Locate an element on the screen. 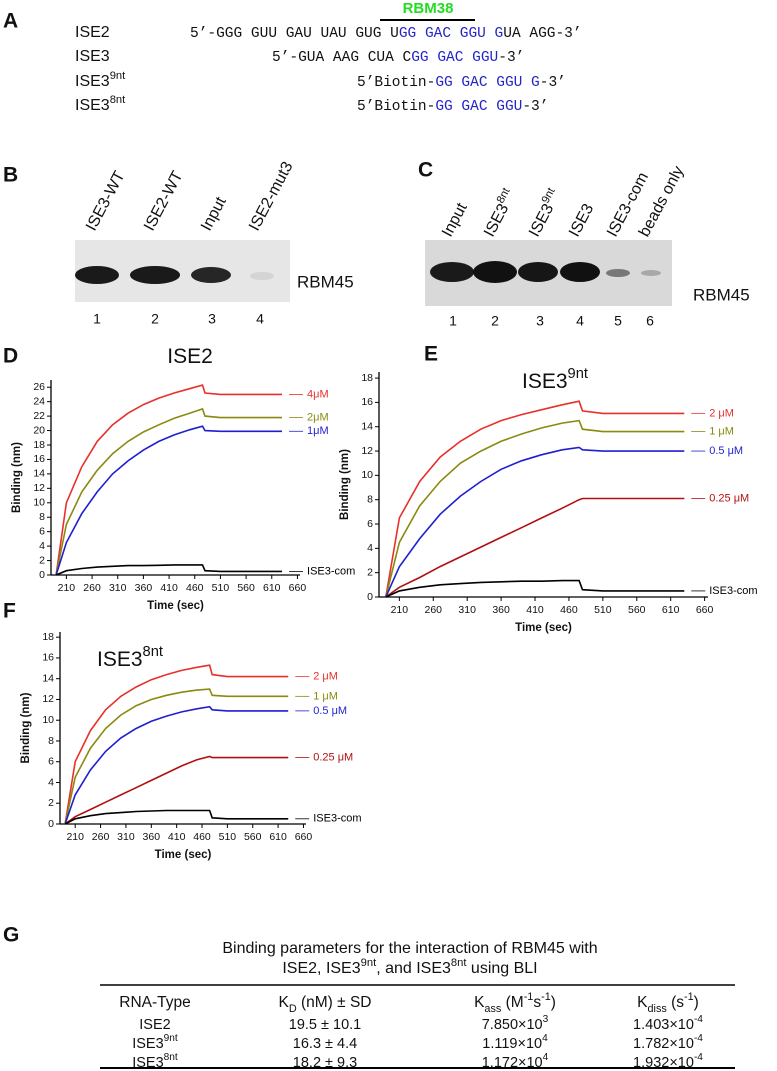  x-tick-label: 560 is located at coordinates (637, 610).